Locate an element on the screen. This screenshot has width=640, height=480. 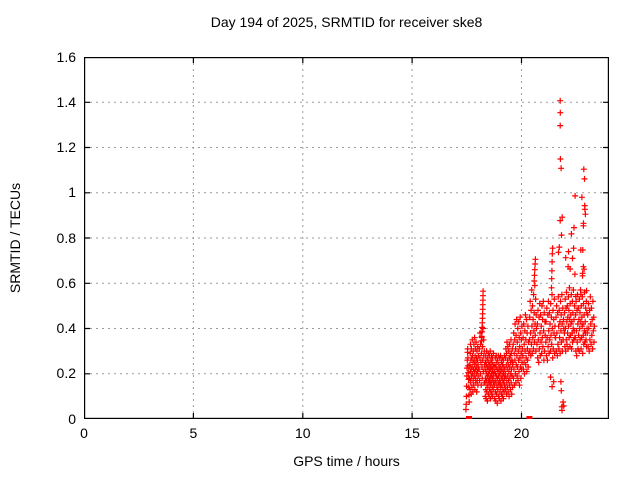
zero-square-markers is located at coordinates (499, 417).